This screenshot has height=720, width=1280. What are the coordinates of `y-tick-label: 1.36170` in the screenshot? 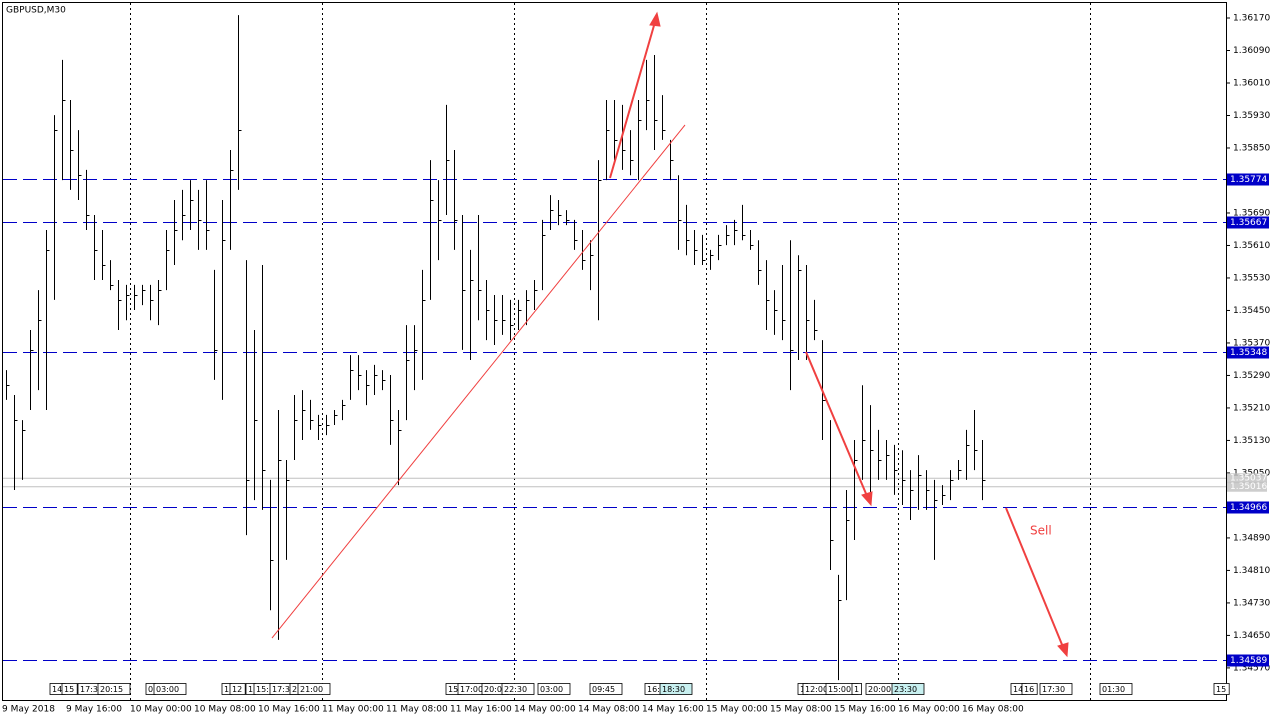 It's located at (1251, 19).